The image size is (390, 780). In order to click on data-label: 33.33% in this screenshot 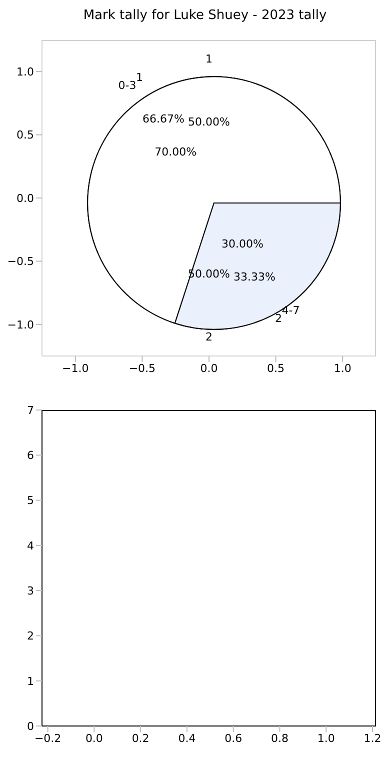, I will do `click(255, 277)`.